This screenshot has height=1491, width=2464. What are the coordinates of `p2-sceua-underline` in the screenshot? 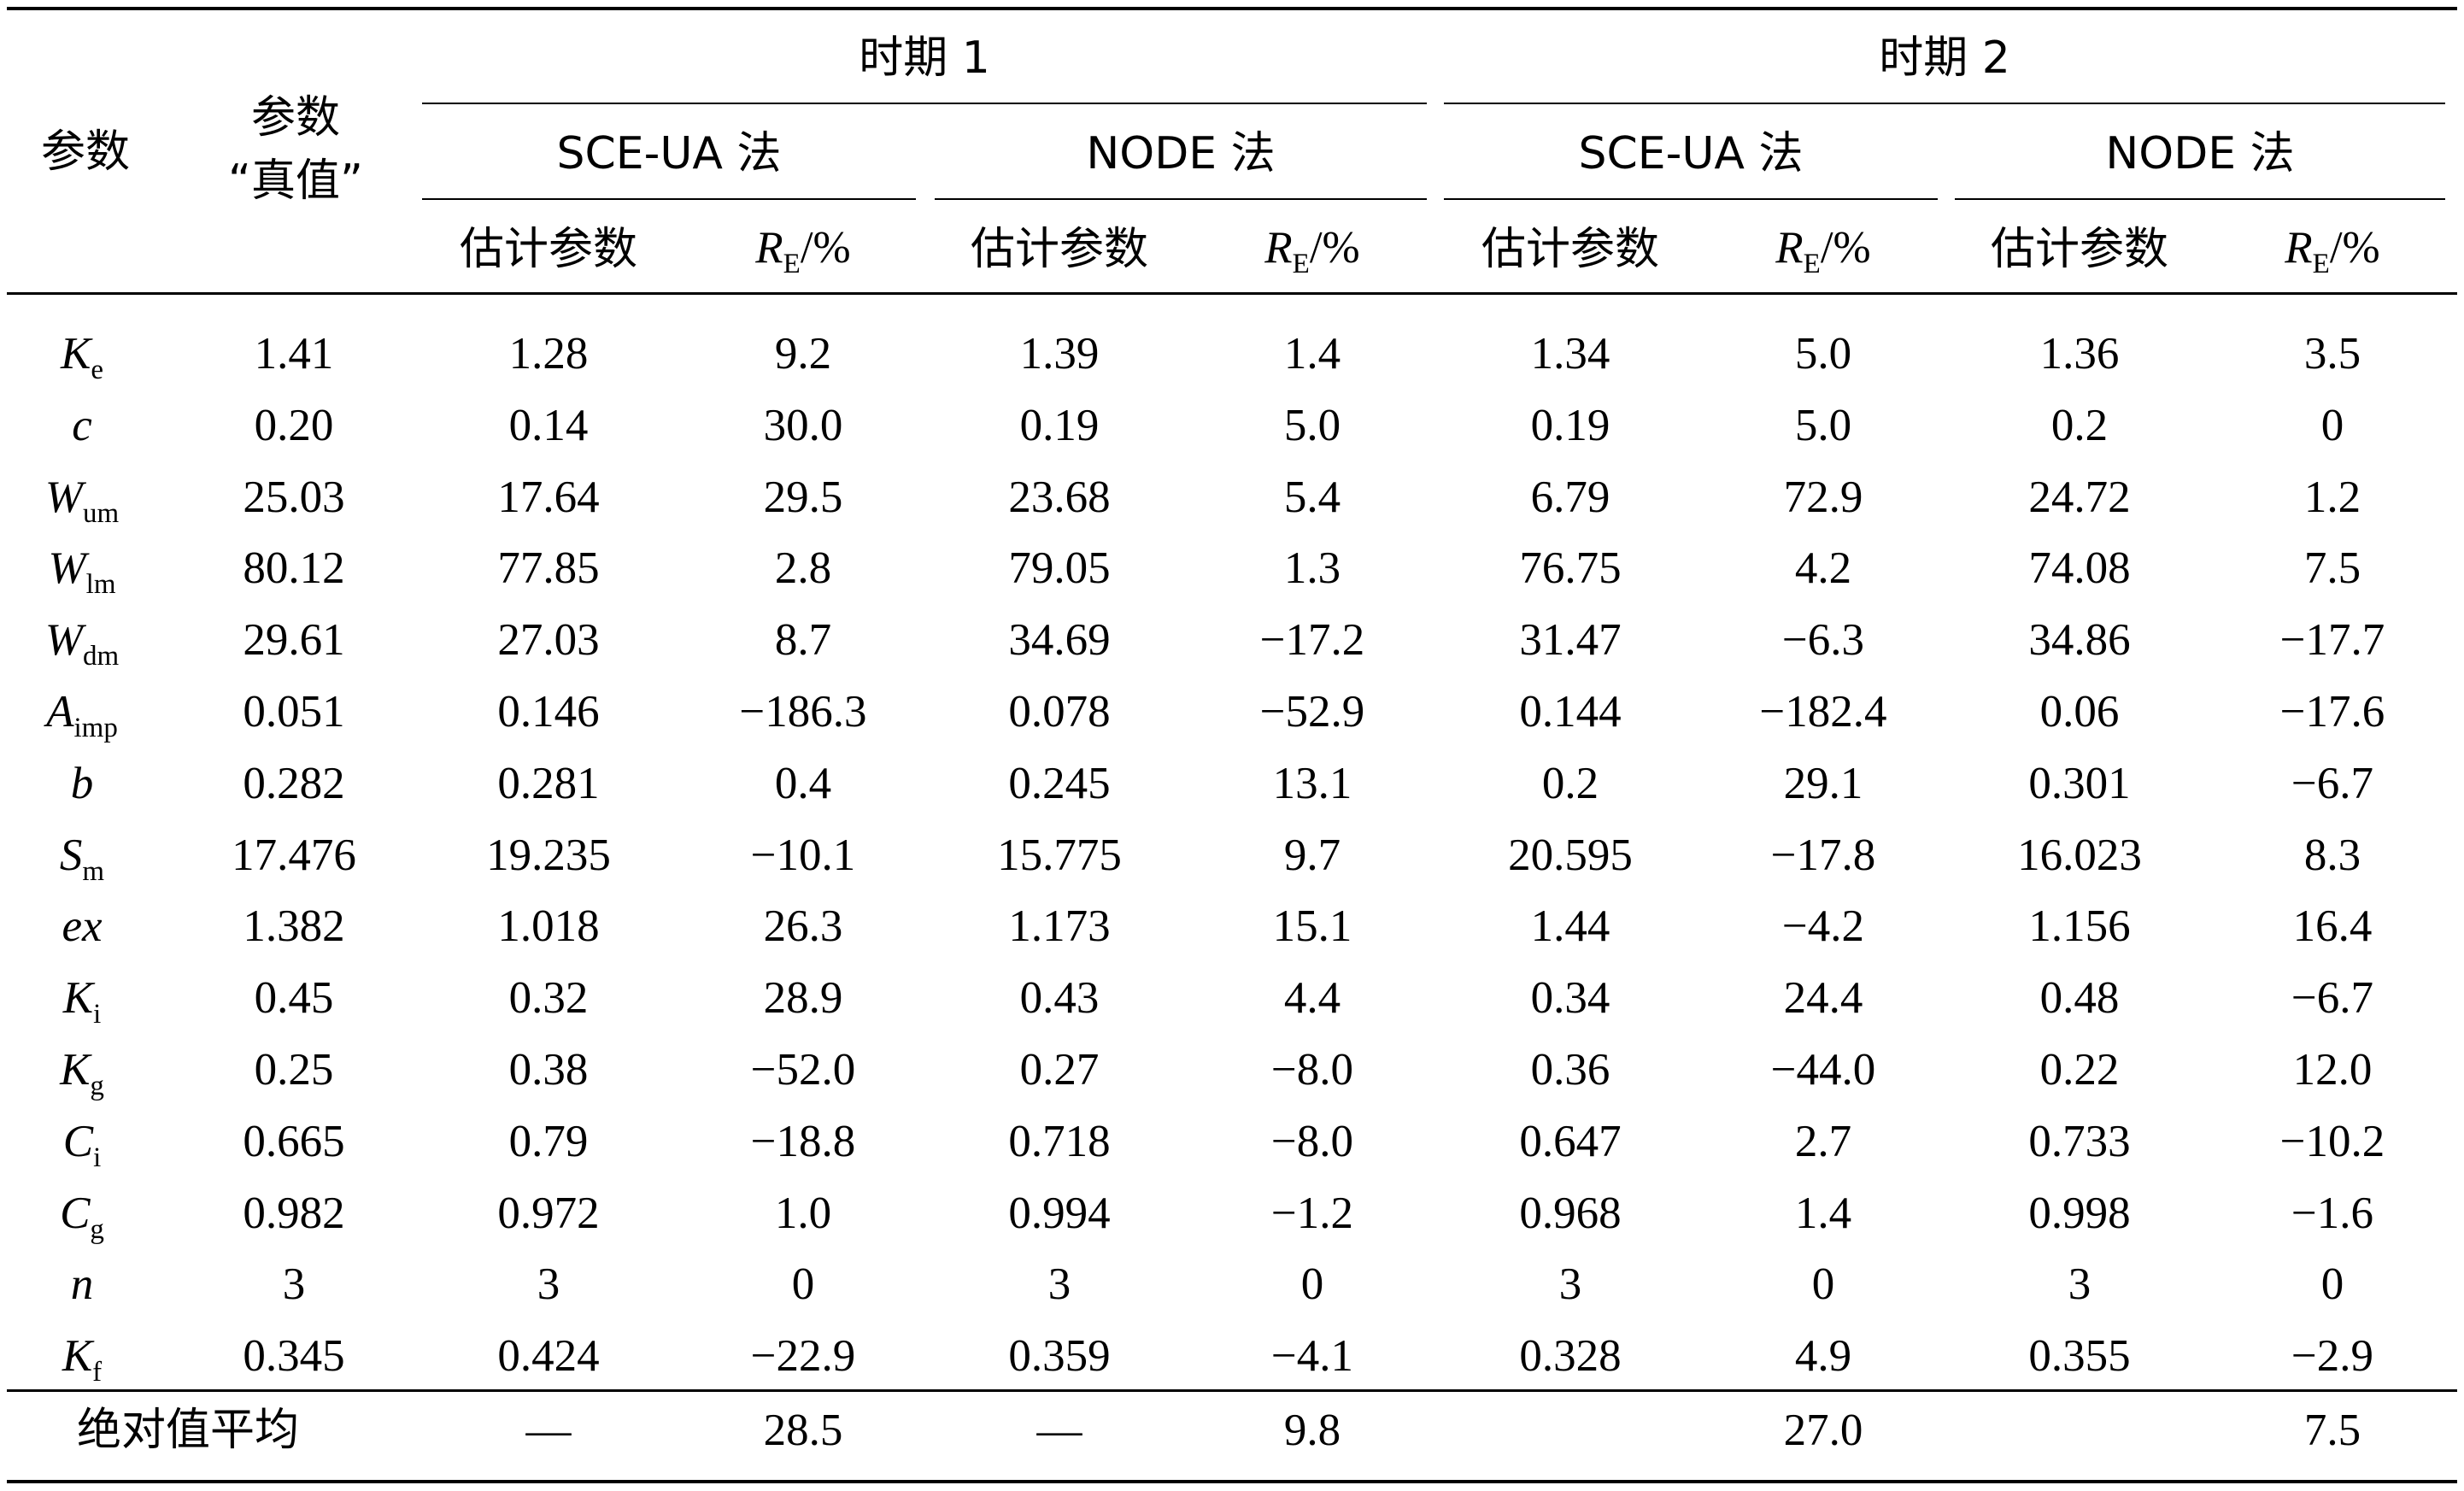 It's located at (1691, 199).